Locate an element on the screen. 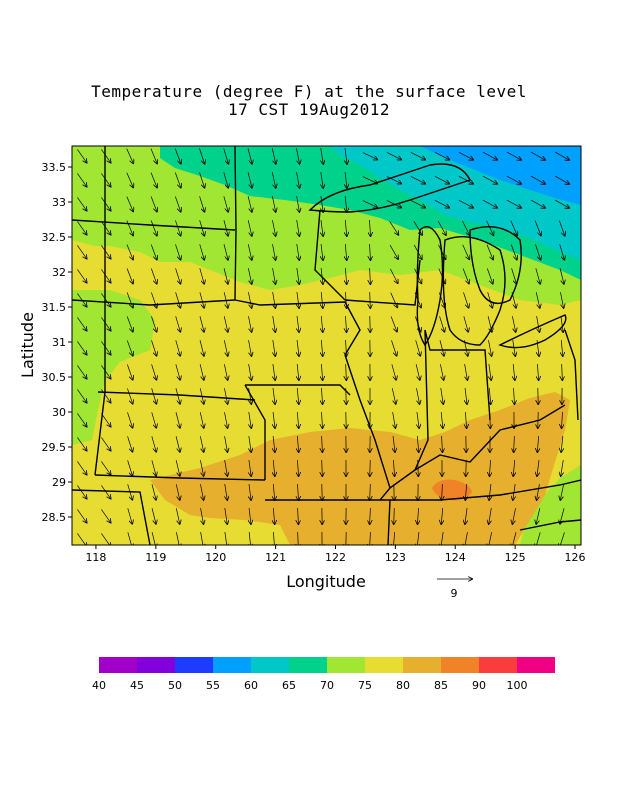 This screenshot has height=800, width=618. boundary-wy-ne is located at coordinates (100, 311).